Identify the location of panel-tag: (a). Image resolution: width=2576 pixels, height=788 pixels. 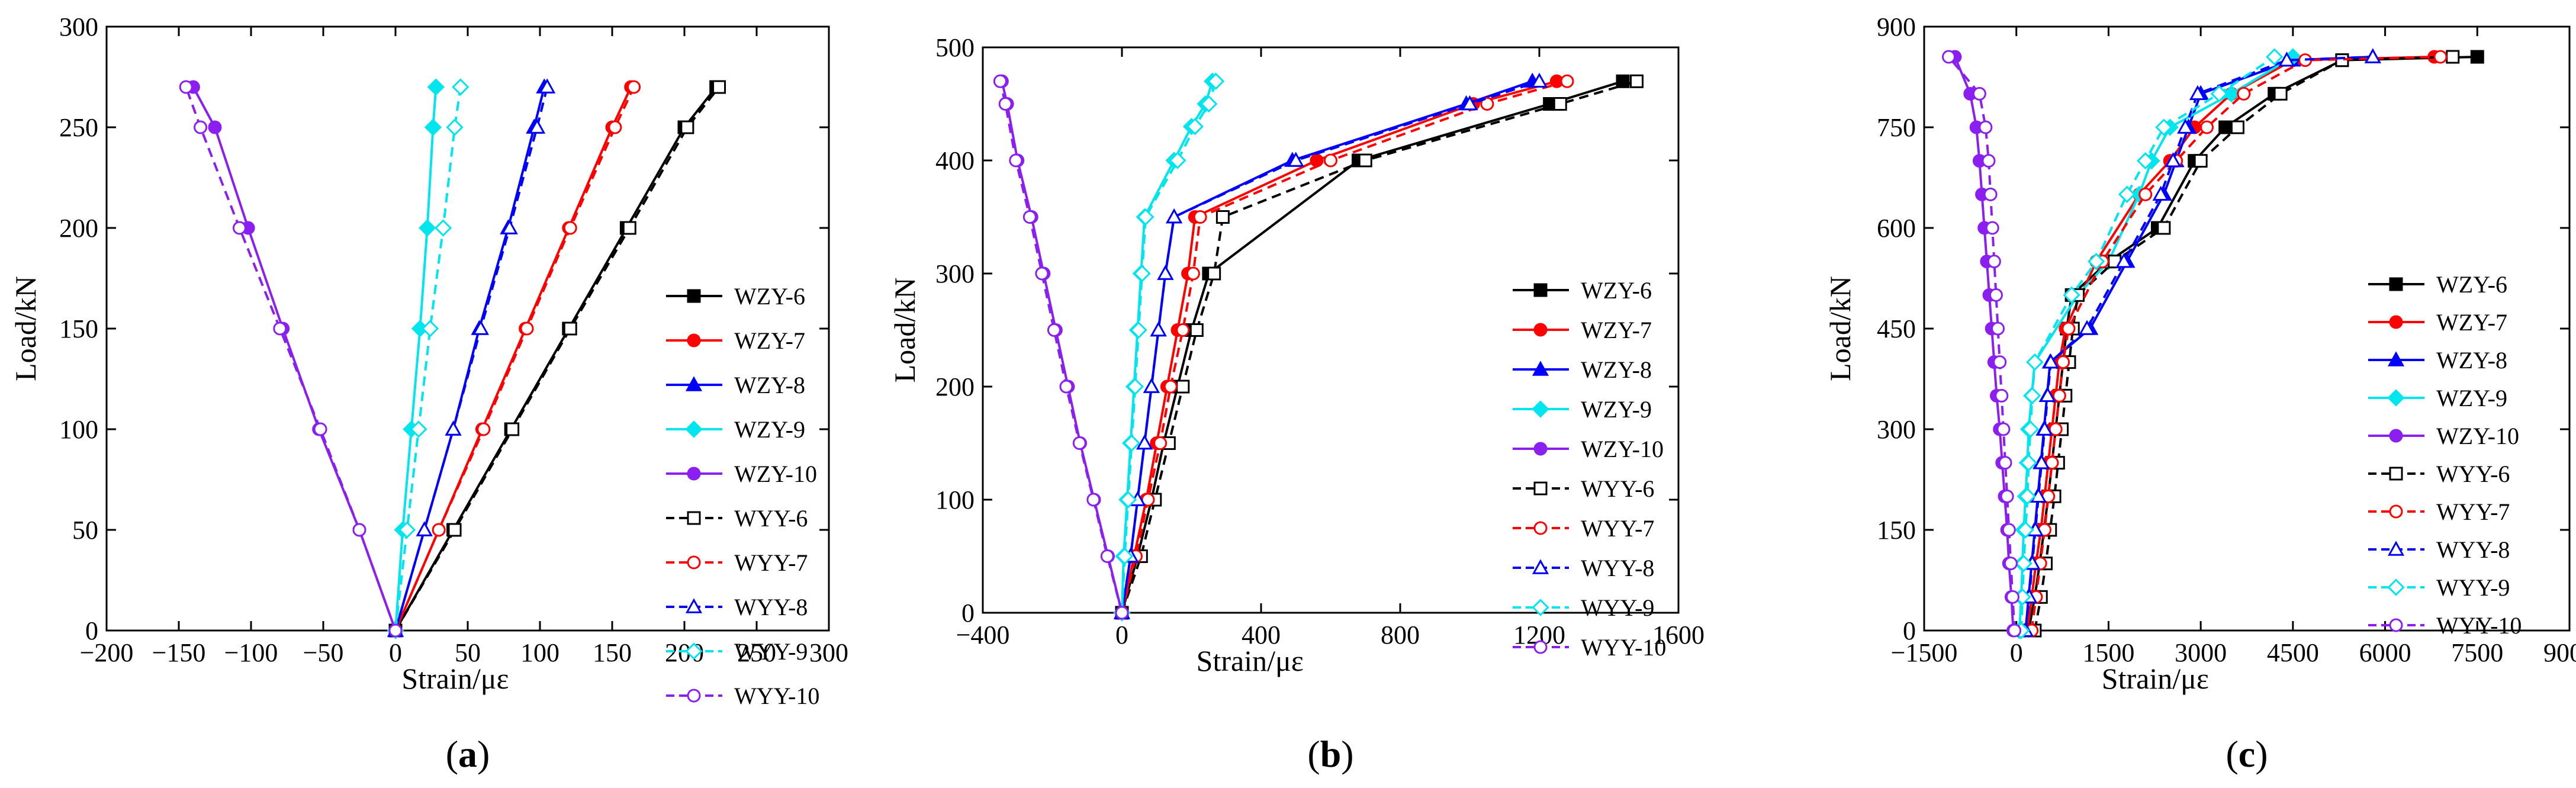
(468, 754).